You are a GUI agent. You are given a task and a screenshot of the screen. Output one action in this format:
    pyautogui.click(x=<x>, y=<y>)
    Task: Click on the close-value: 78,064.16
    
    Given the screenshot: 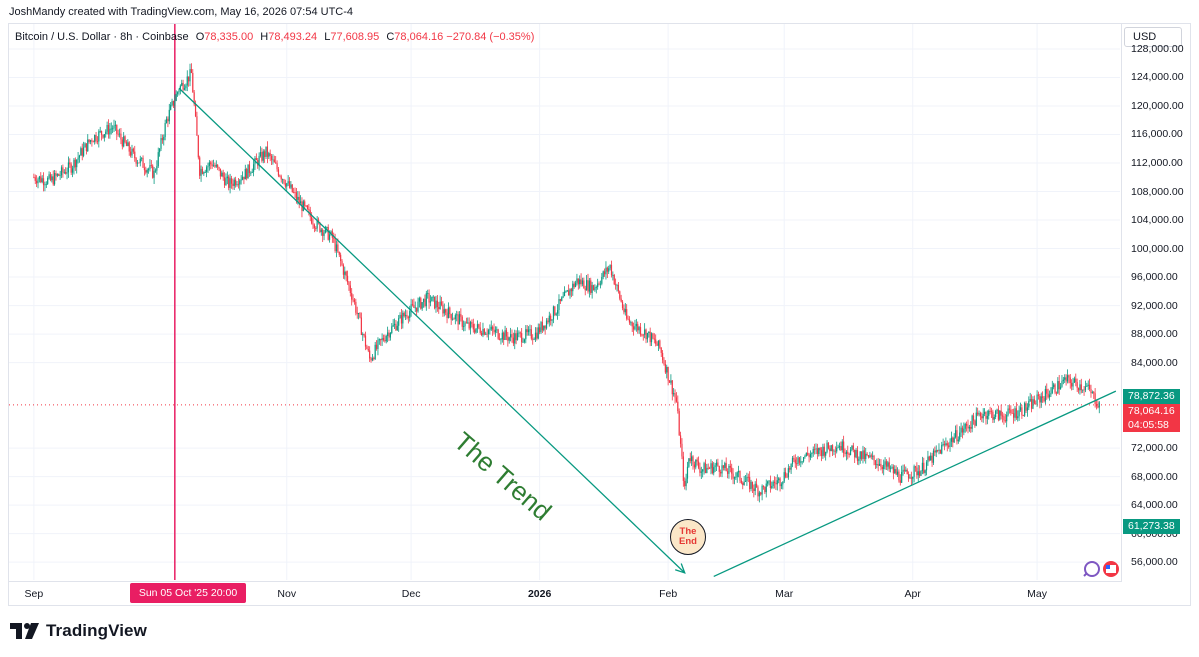 What is the action you would take?
    pyautogui.click(x=419, y=37)
    